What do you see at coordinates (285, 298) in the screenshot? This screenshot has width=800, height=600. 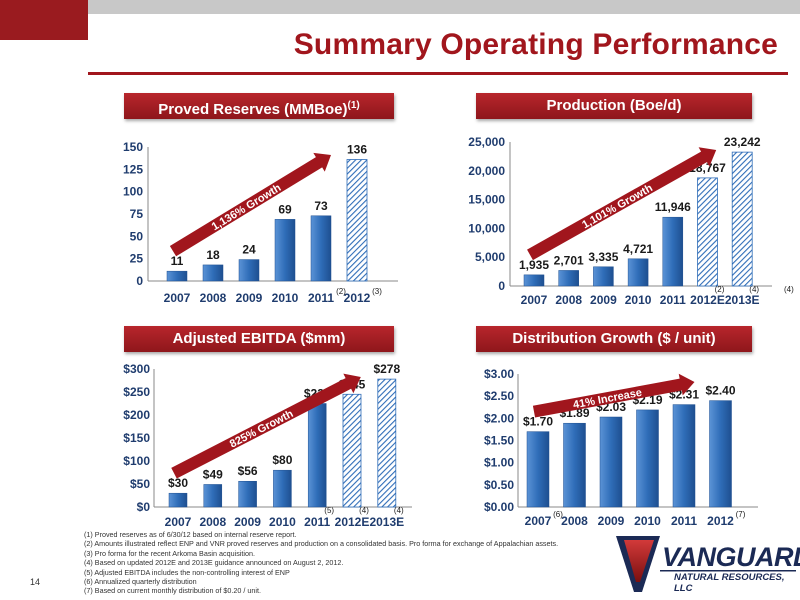 I see `reserves-x-tick-label: 2010` at bounding box center [285, 298].